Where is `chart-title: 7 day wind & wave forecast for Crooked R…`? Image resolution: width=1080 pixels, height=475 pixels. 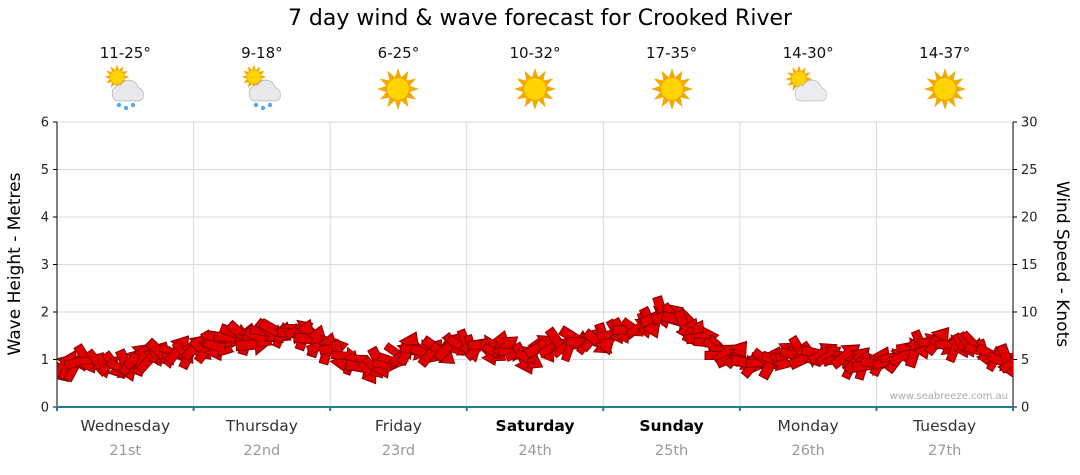 chart-title: 7 day wind & wave forecast for Crooked R… is located at coordinates (540, 18).